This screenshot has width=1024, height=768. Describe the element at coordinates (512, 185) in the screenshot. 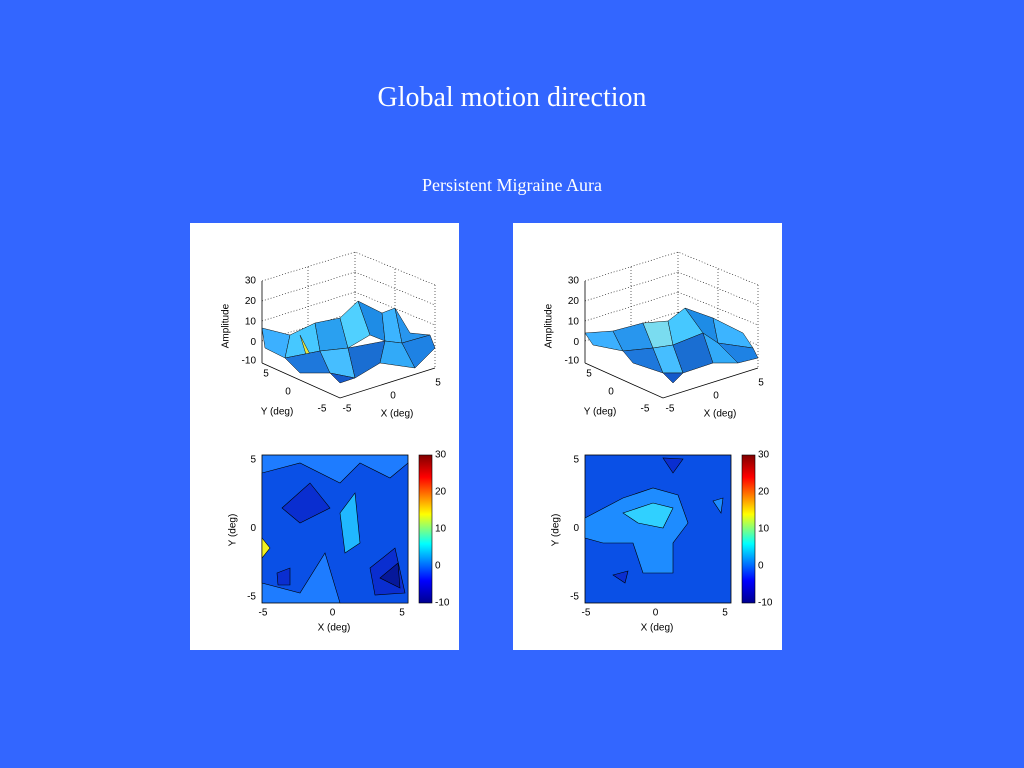

I see `slide-subtitle: Persistent Migraine Aura` at that location.